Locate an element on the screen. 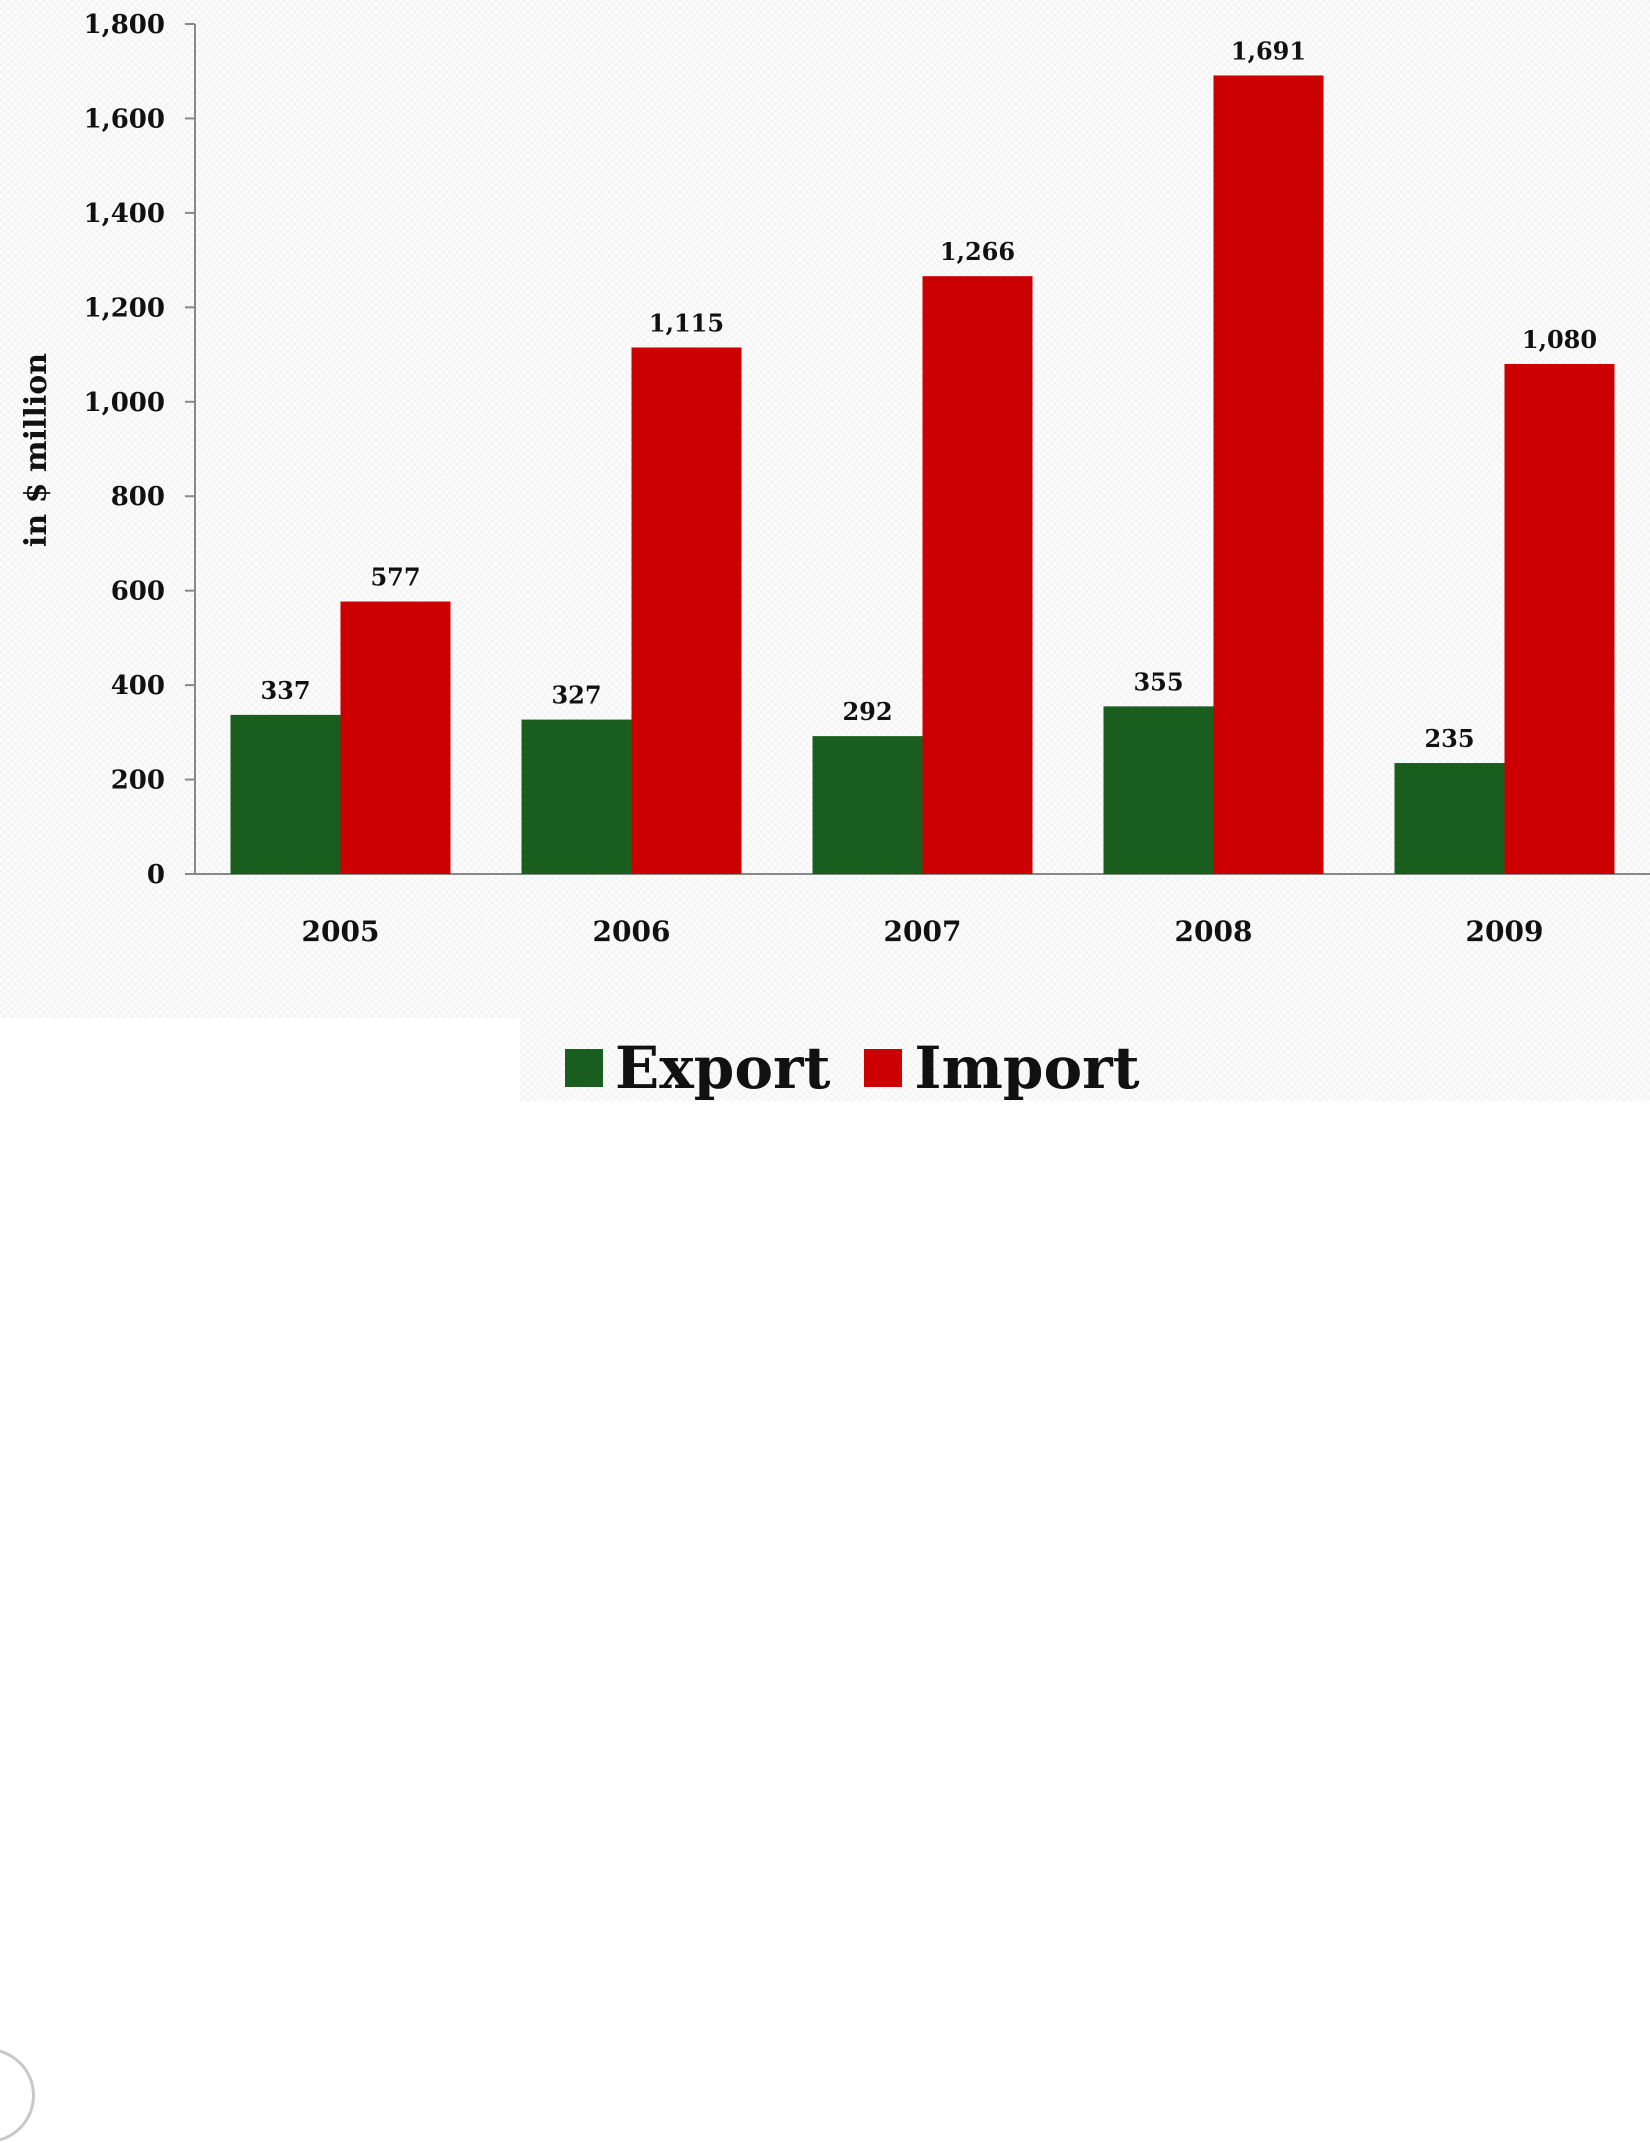  legend-label-export: Export is located at coordinates (723, 1067).